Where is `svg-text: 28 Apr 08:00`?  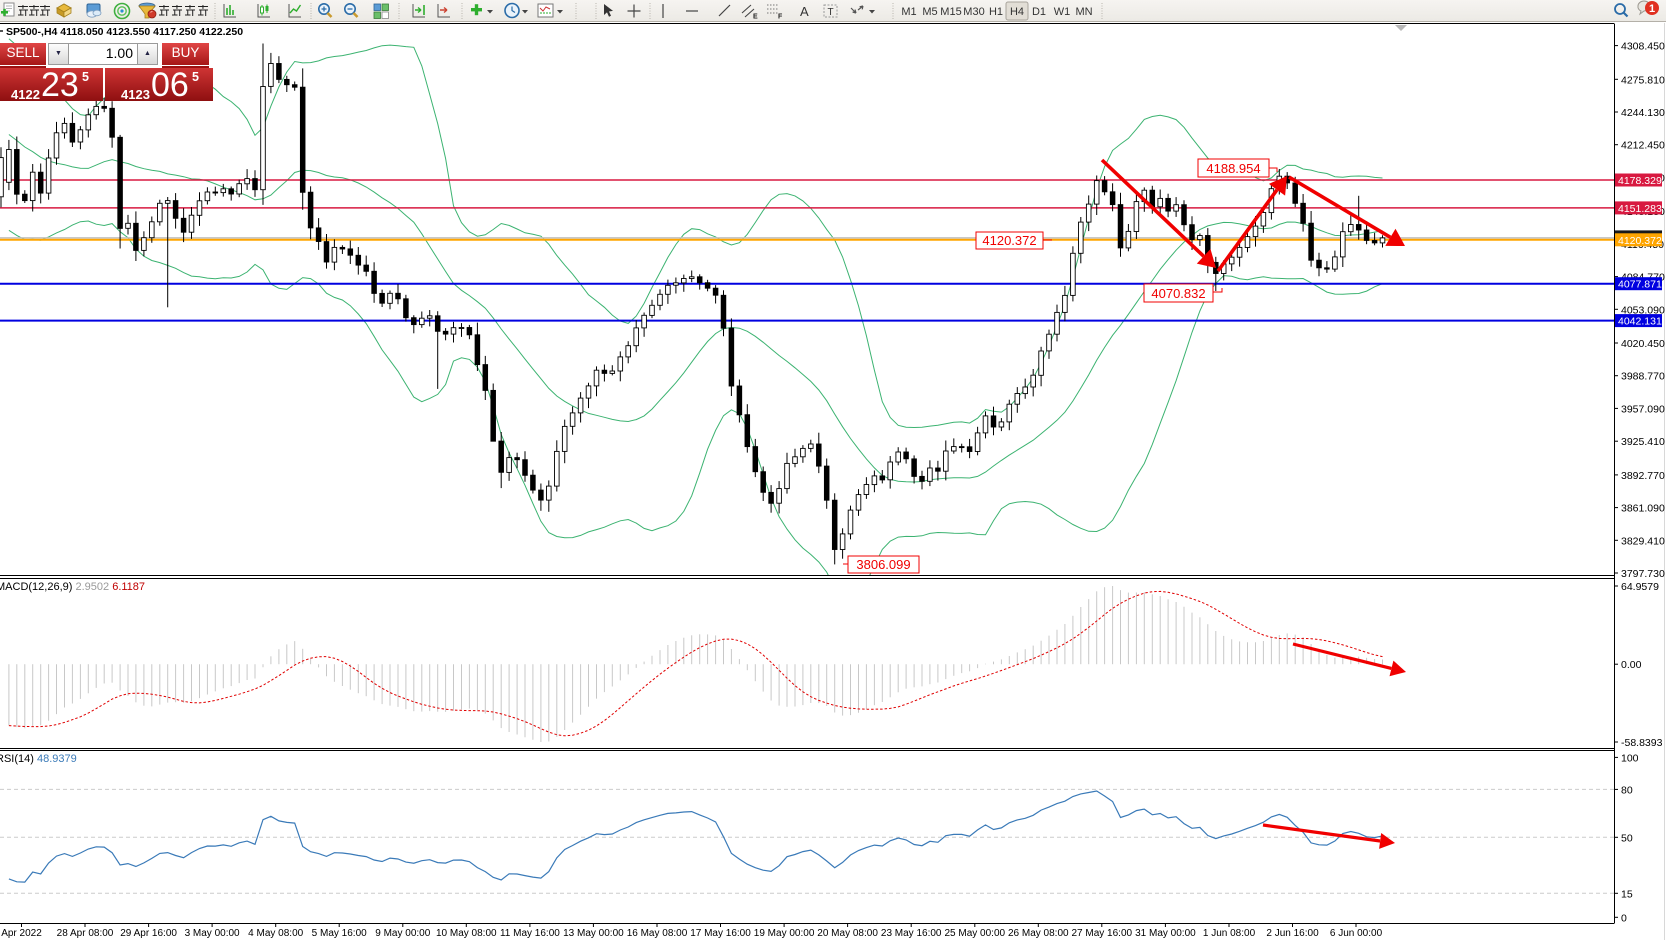 svg-text: 28 Apr 08:00 is located at coordinates (85, 933).